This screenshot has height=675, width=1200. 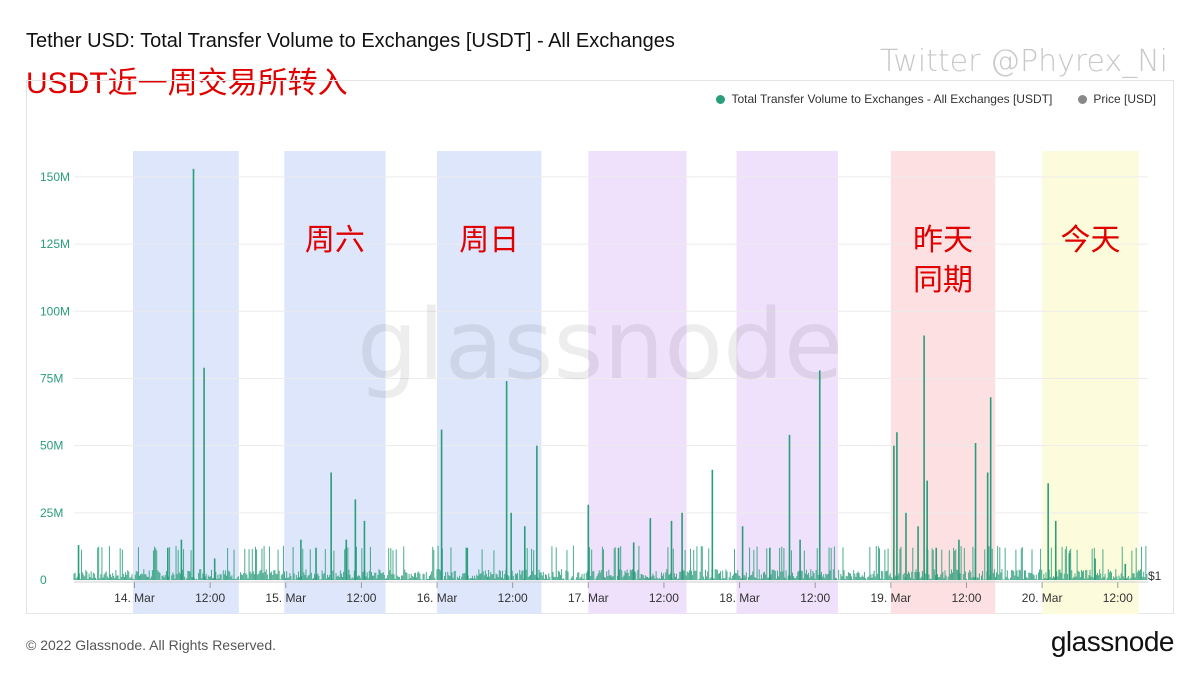 I want to click on legend-label-price: Price [USD], so click(x=1124, y=99).